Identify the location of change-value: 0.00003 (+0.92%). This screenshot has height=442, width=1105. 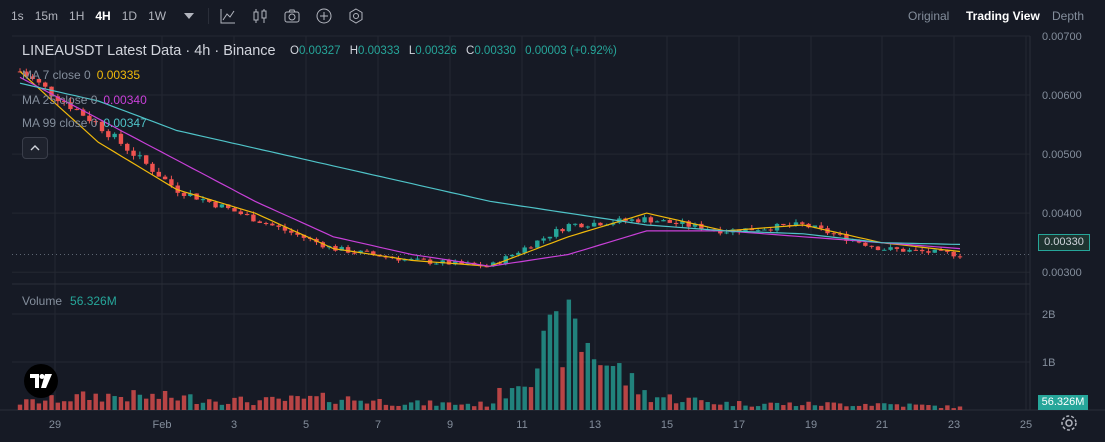
(571, 51).